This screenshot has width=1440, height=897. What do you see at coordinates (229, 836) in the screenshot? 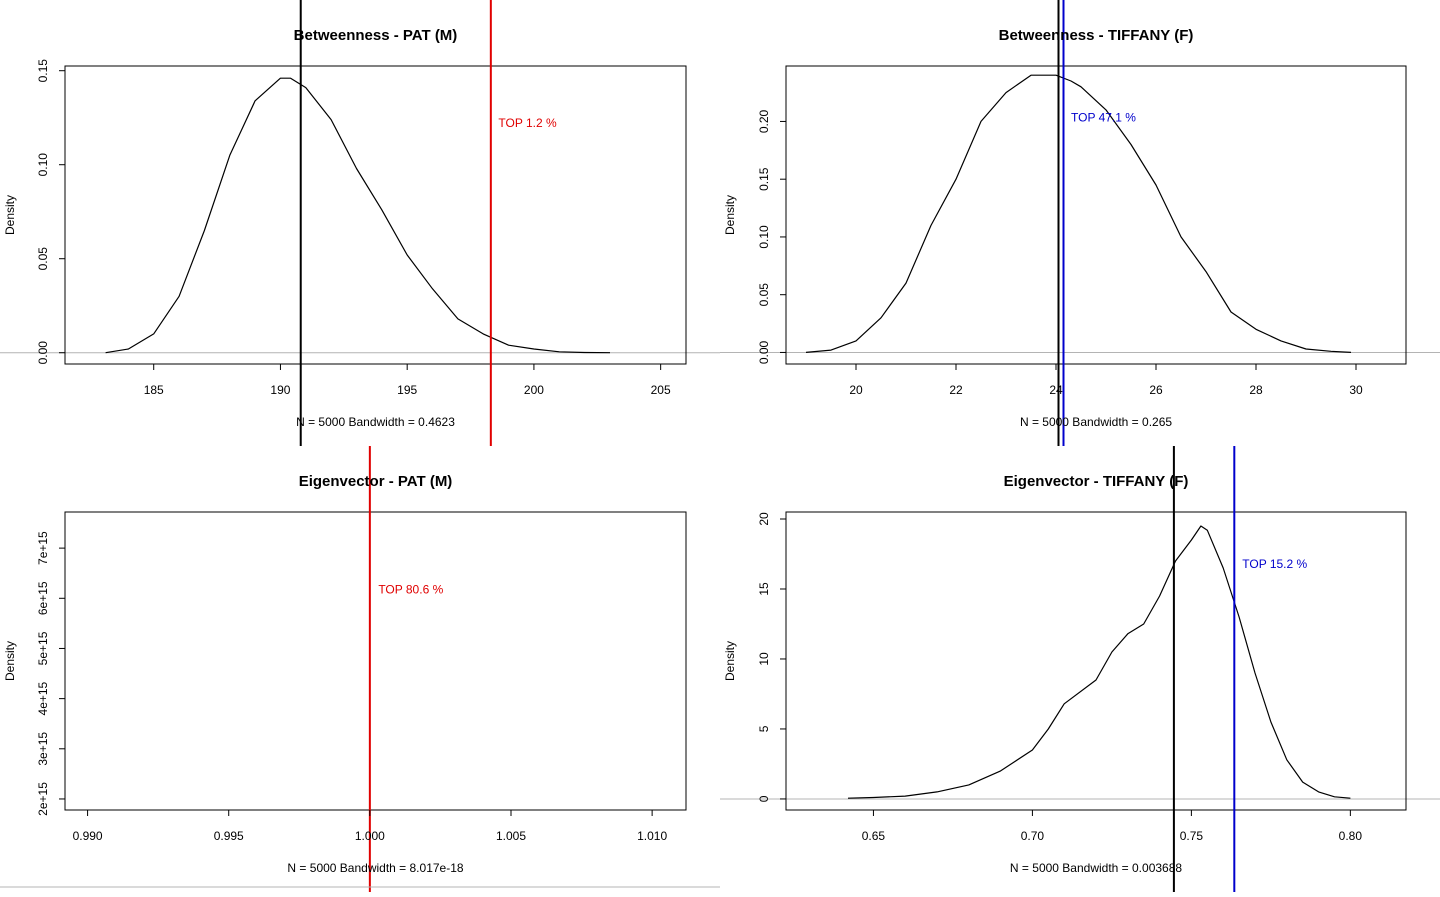
I see `x-tick-label: 0.995` at bounding box center [229, 836].